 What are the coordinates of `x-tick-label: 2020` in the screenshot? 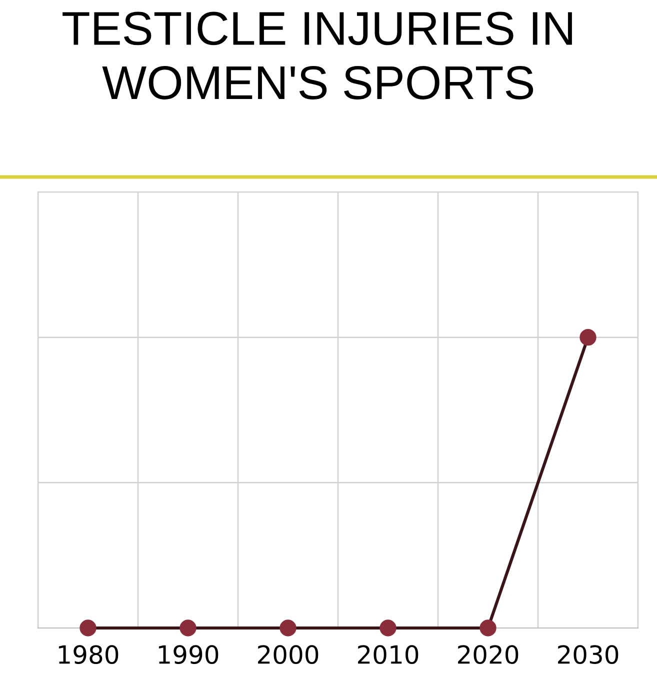 It's located at (488, 654).